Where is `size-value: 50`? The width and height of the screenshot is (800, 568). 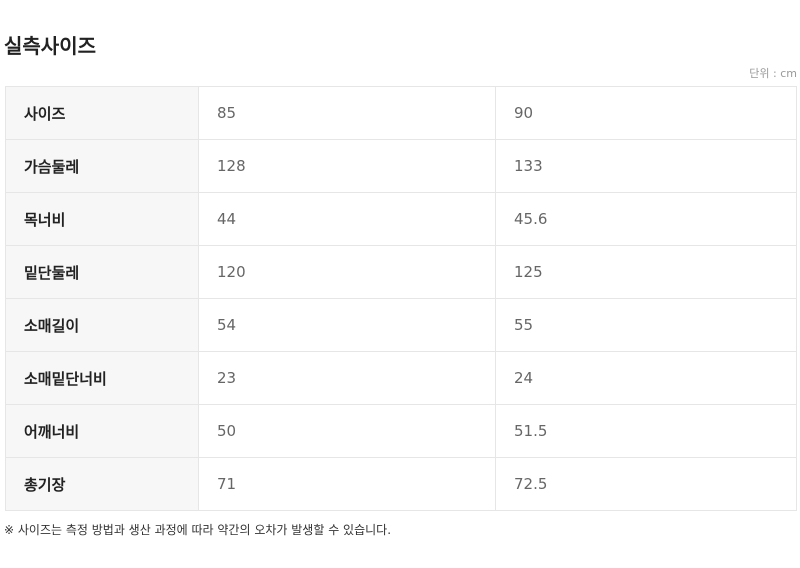 size-value: 50 is located at coordinates (347, 431).